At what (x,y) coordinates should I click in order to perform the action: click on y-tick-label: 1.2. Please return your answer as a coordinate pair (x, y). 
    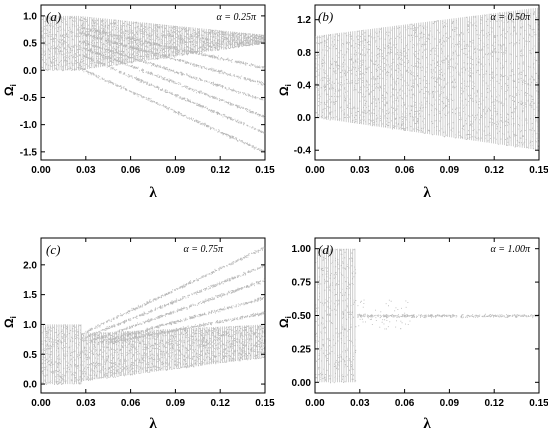
    Looking at the image, I should click on (304, 20).